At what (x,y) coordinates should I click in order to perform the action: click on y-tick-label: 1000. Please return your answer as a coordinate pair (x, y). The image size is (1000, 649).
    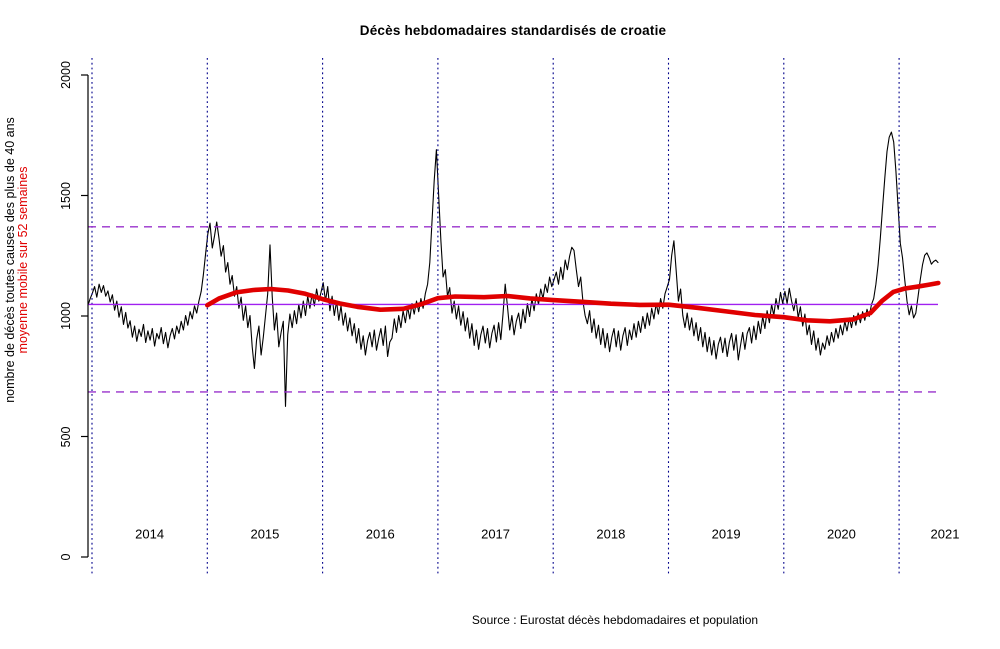
    Looking at the image, I should click on (66, 316).